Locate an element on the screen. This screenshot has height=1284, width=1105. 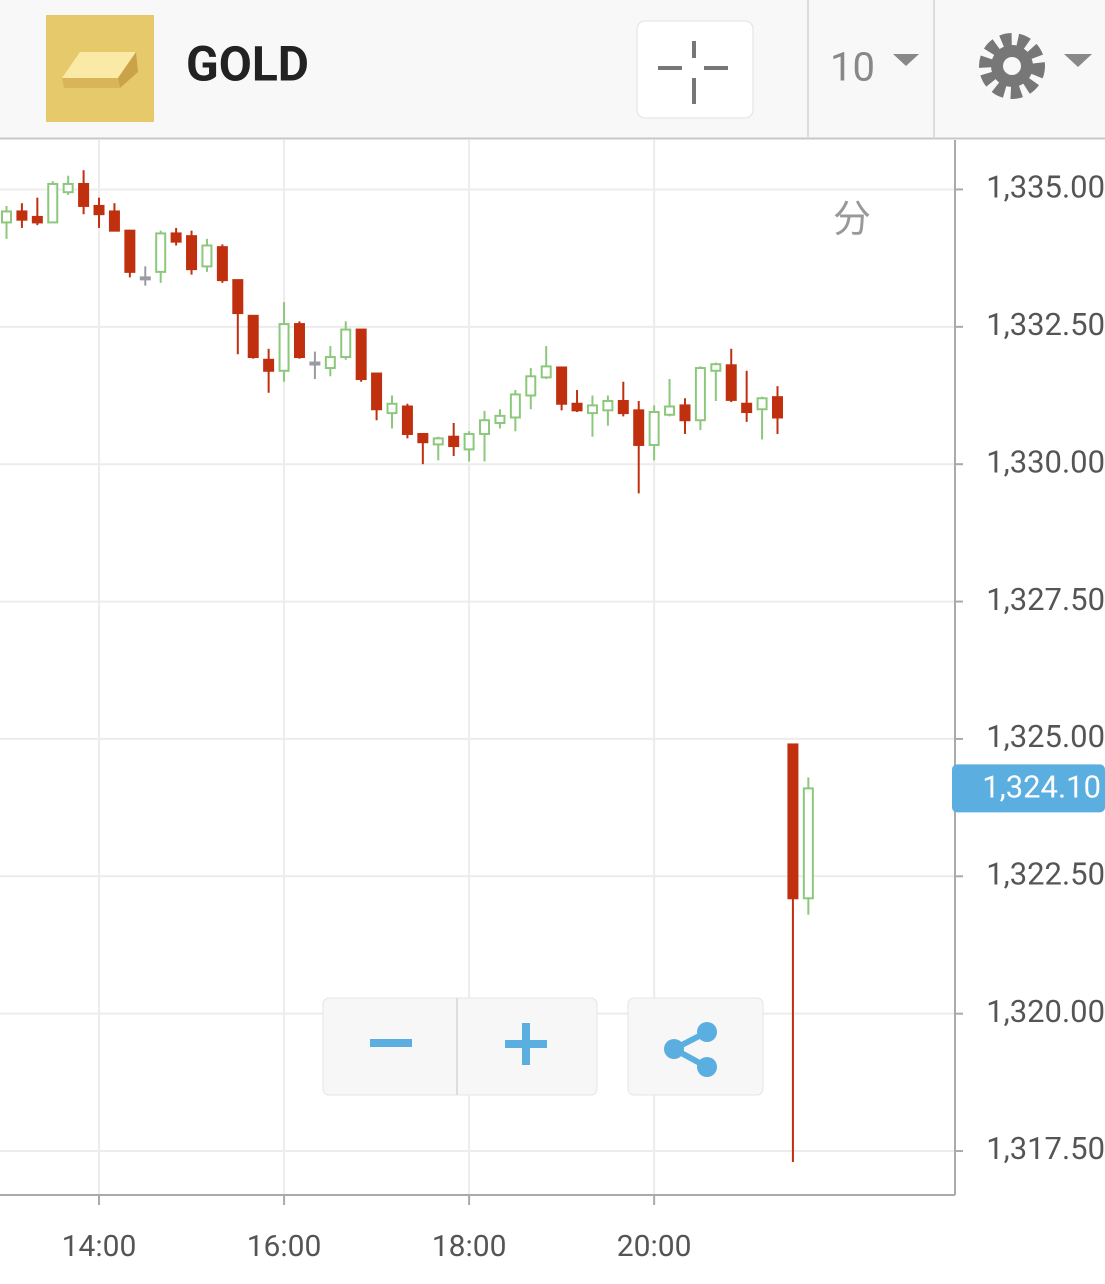
y-tick-label: 1,317.50 is located at coordinates (1045, 1148).